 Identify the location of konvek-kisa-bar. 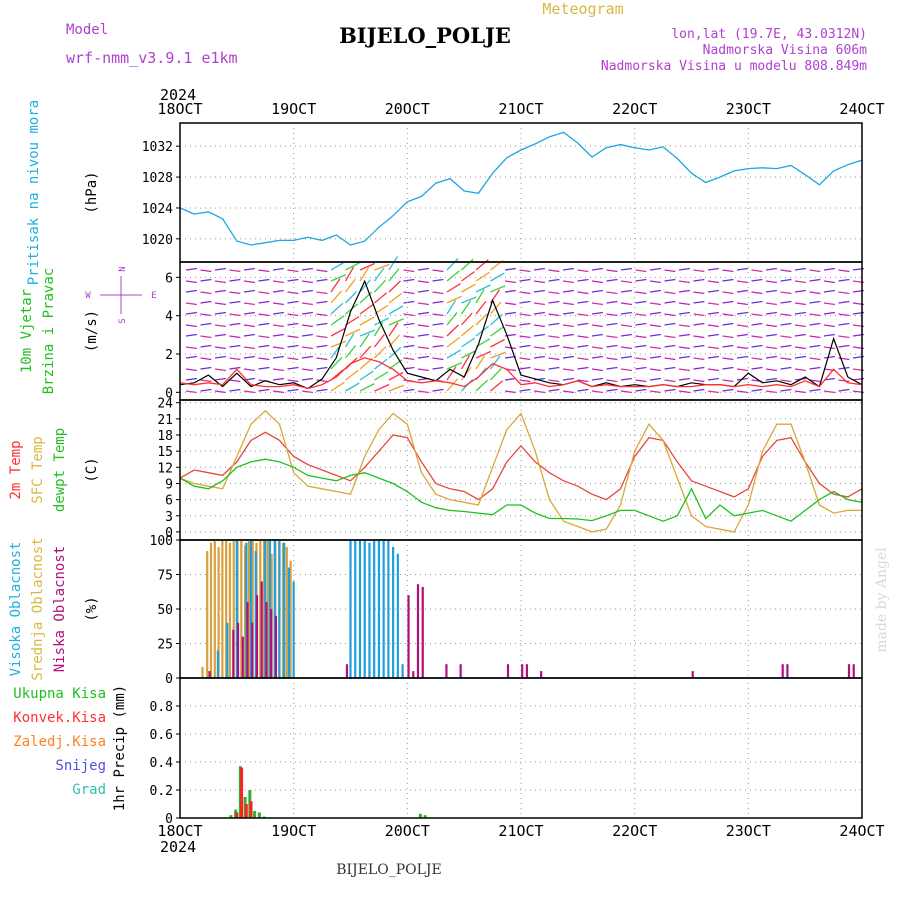
(242, 792).